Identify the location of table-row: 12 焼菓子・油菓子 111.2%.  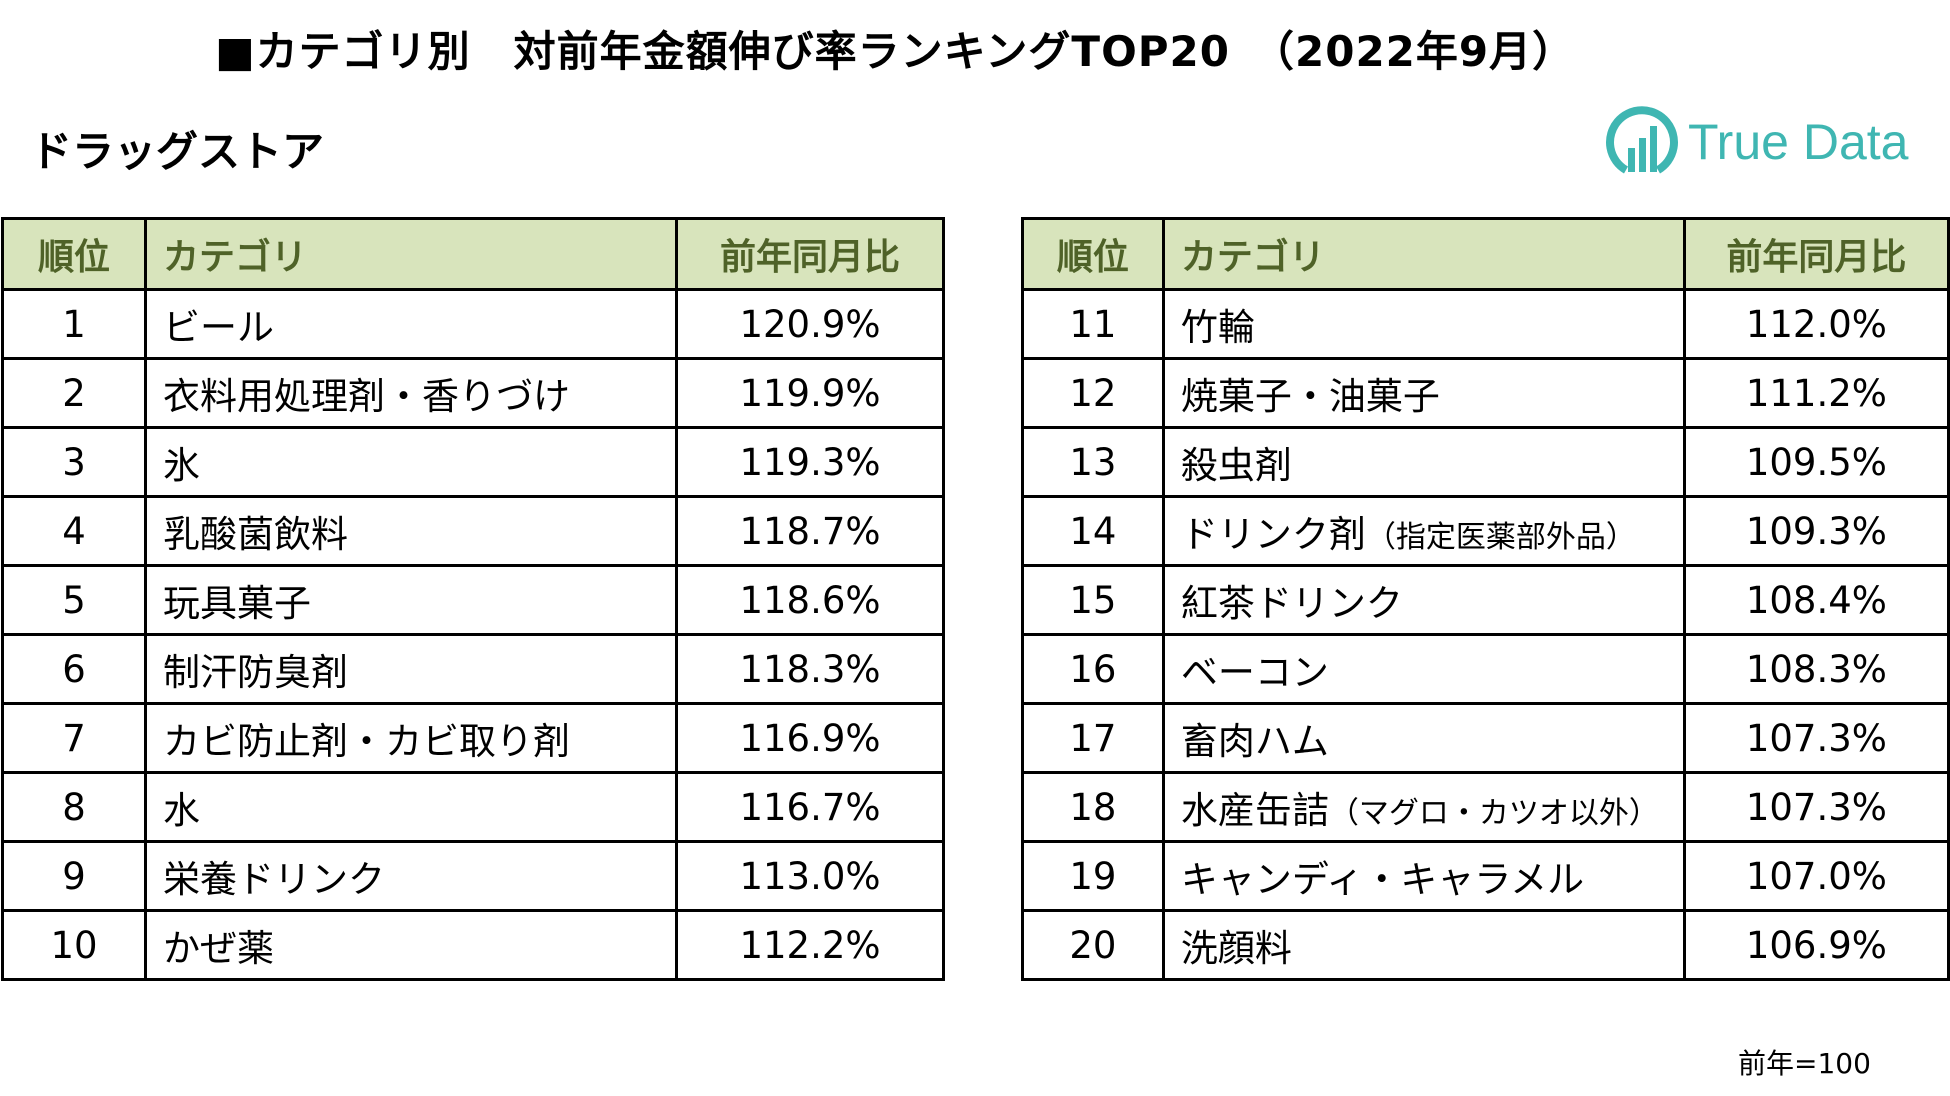
(1485, 393).